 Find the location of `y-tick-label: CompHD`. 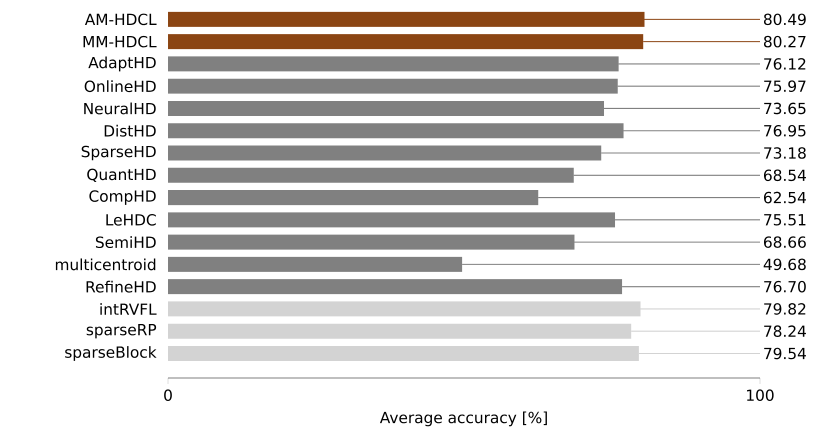

y-tick-label: CompHD is located at coordinates (122, 197).